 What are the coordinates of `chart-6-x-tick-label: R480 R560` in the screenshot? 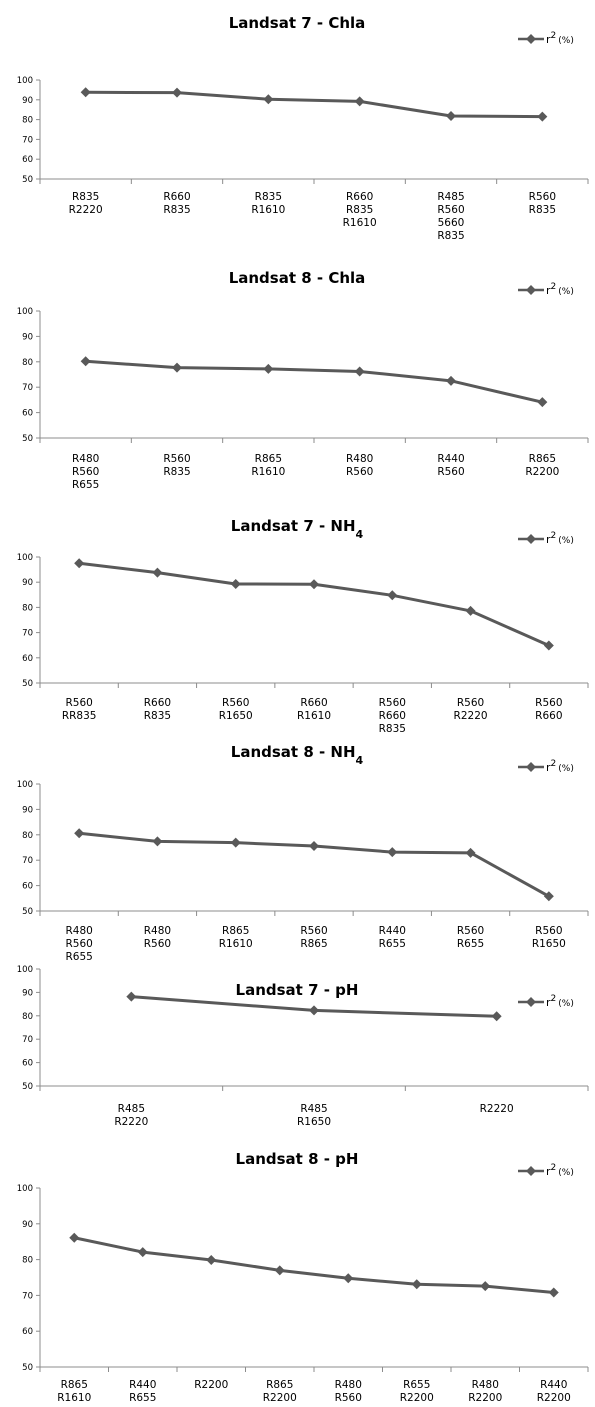 It's located at (348, 1391).